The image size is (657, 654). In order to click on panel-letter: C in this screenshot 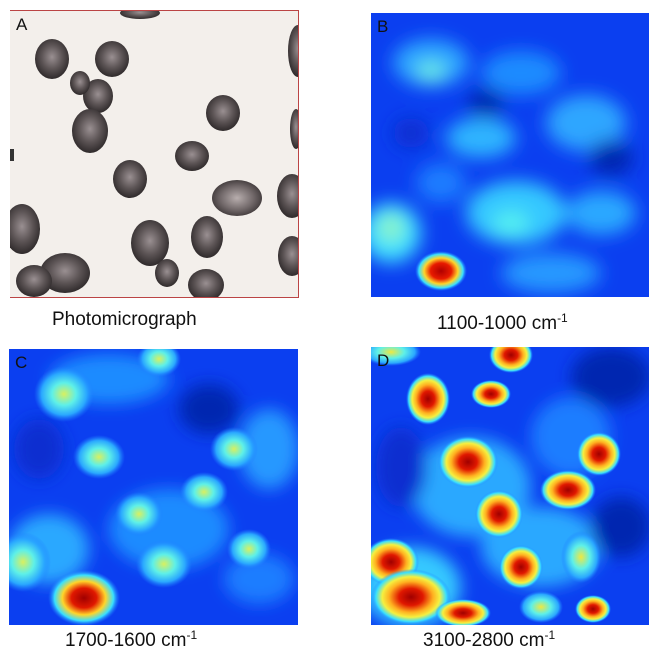, I will do `click(21, 362)`.